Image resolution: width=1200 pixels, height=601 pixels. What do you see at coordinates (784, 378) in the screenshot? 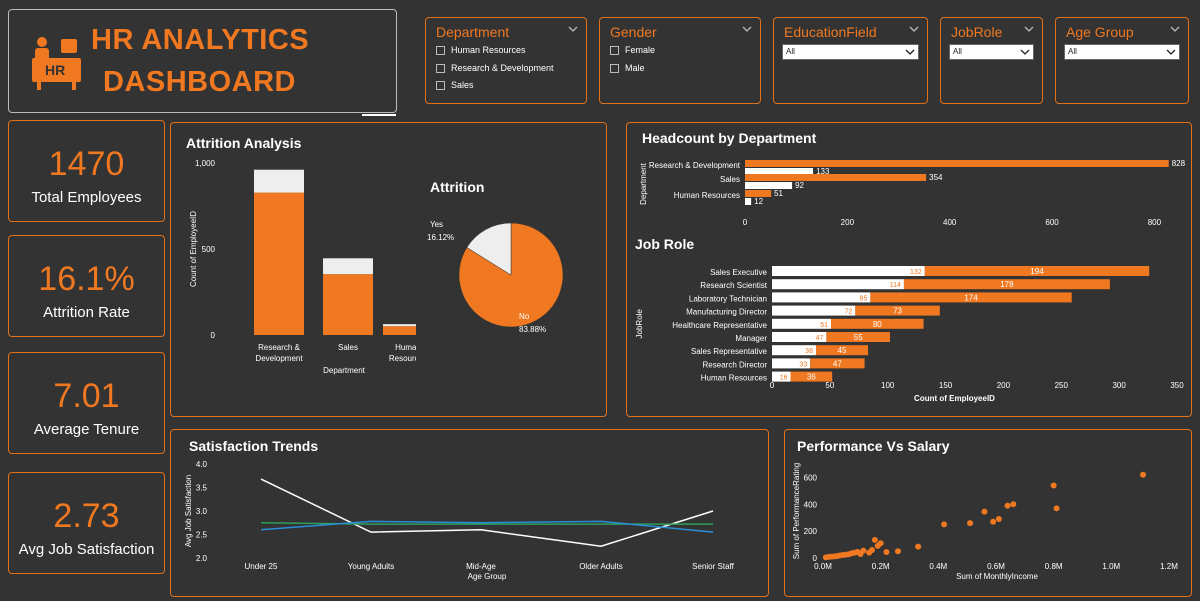
I see `data-label: 16` at bounding box center [784, 378].